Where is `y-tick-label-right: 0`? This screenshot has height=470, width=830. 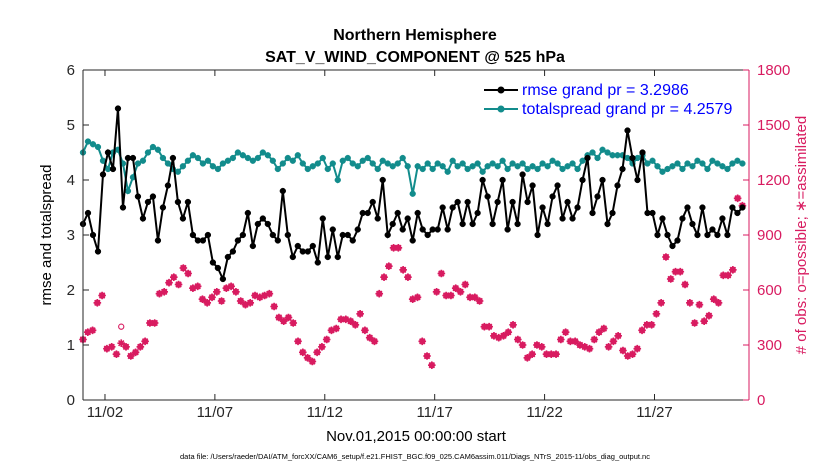
y-tick-label-right: 0 is located at coordinates (761, 400).